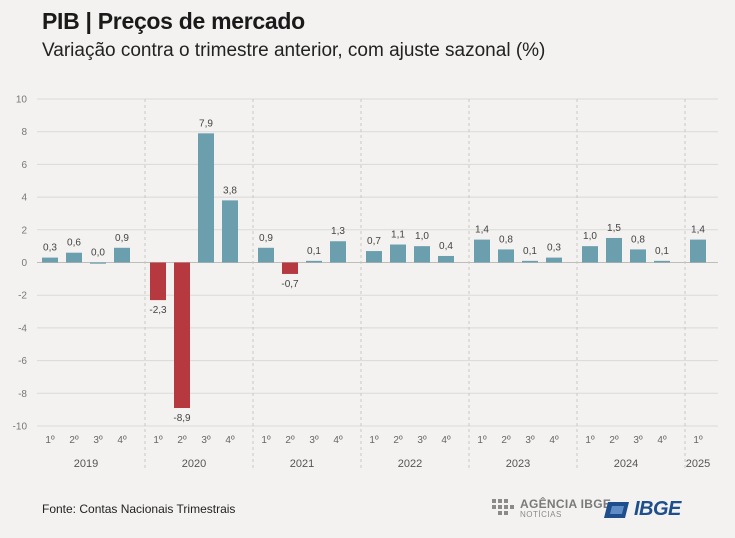 This screenshot has width=735, height=538. What do you see at coordinates (158, 310) in the screenshot?
I see `data-label: -2,3` at bounding box center [158, 310].